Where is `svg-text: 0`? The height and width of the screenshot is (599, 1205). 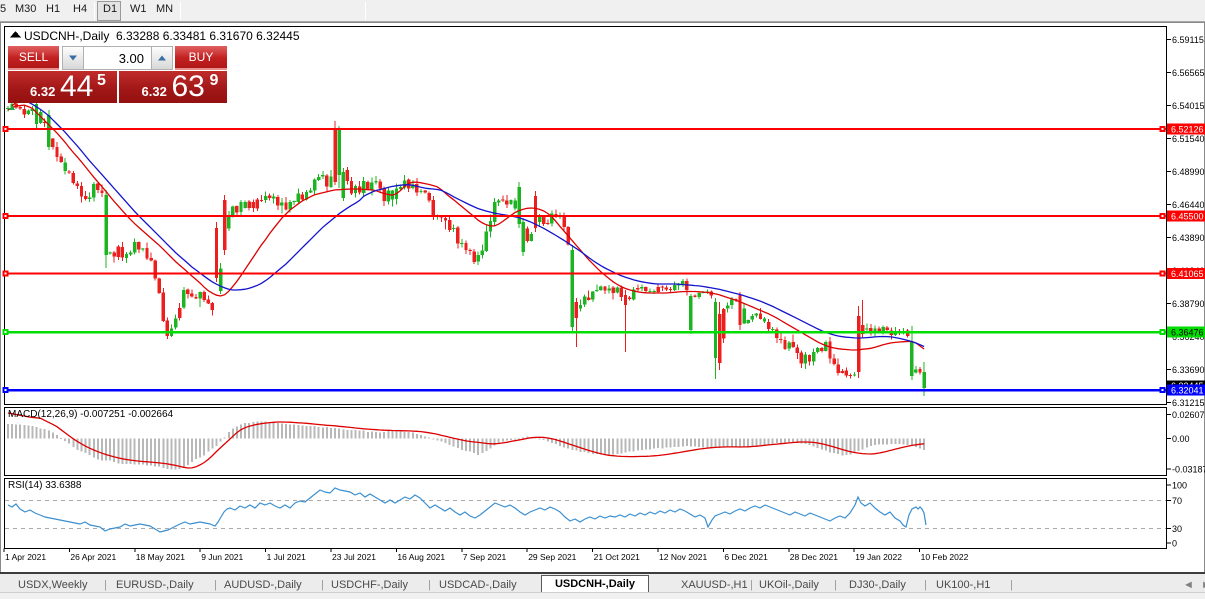
svg-text: 0 is located at coordinates (1174, 544).